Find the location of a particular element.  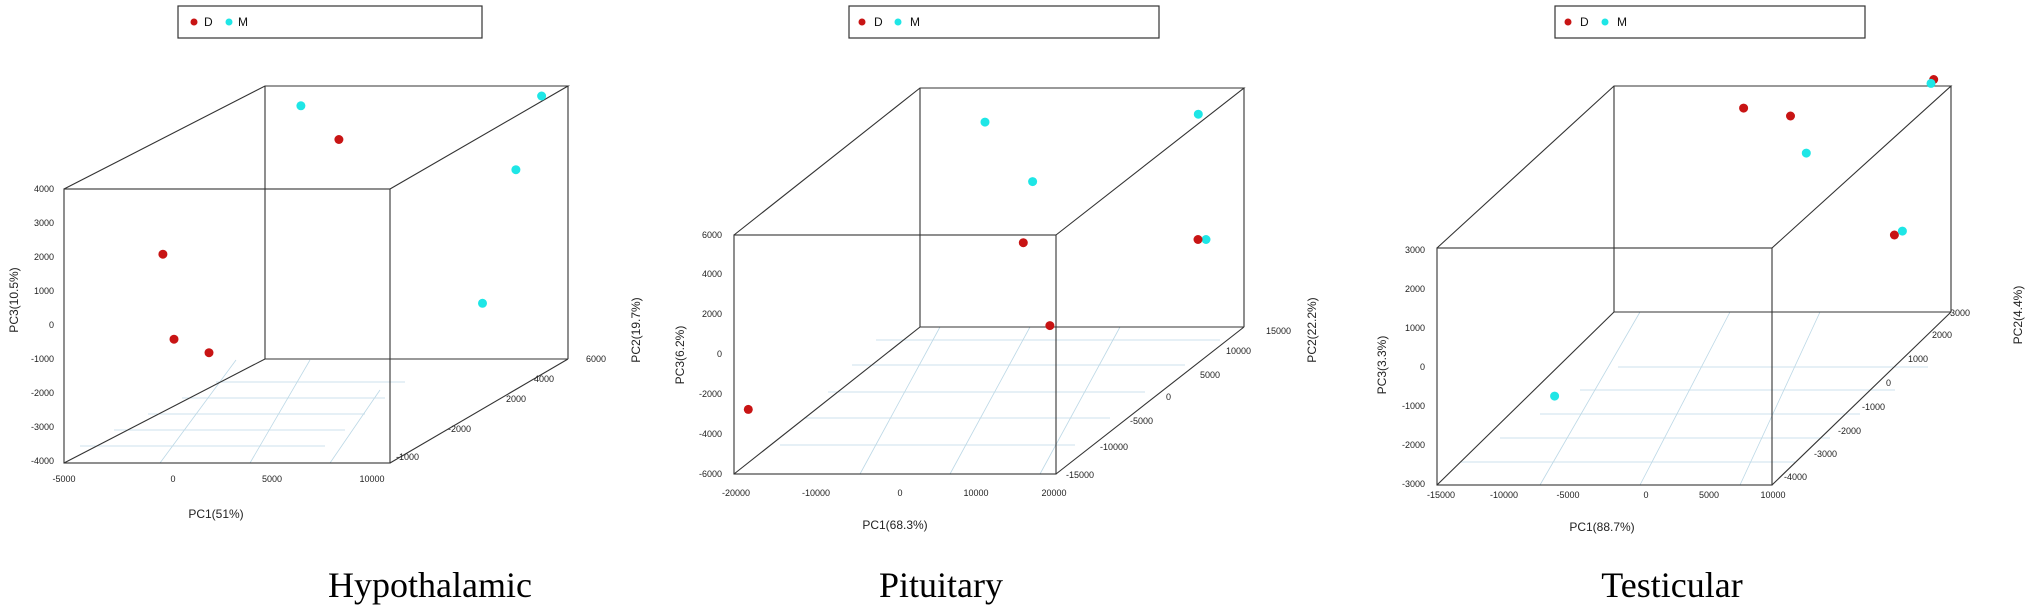

y-tick: 5000 is located at coordinates (1210, 375).